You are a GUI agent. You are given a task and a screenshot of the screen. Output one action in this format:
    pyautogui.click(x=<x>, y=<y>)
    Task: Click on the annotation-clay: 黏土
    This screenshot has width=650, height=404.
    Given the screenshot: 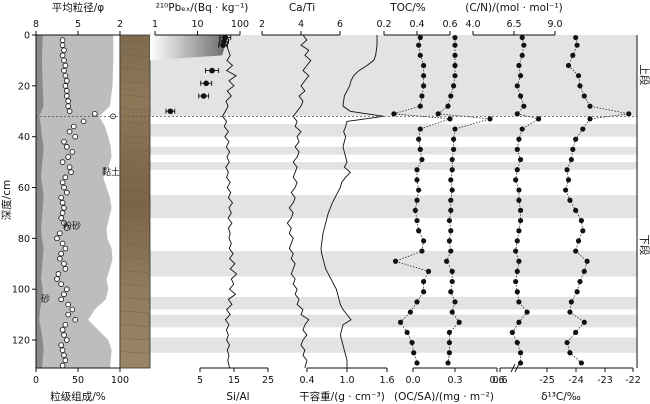 What is the action you would take?
    pyautogui.click(x=111, y=172)
    